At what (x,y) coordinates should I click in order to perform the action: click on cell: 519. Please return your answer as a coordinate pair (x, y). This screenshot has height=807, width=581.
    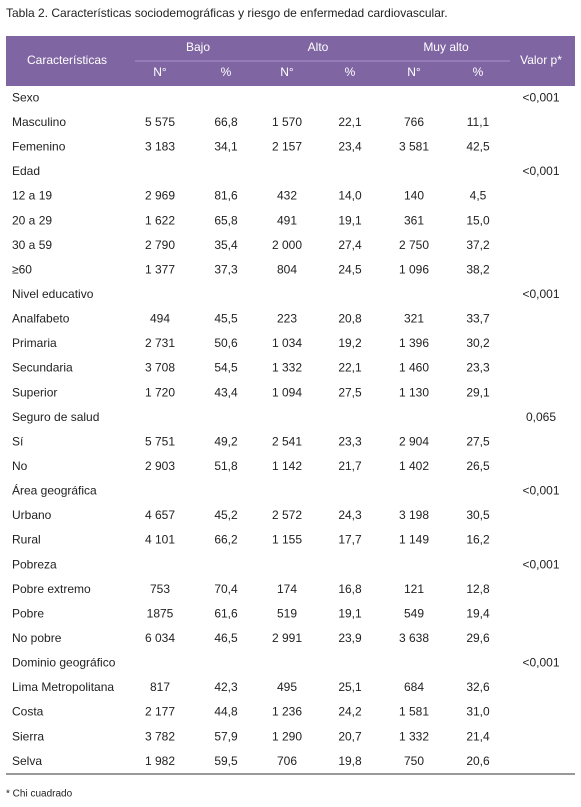
    Looking at the image, I should click on (287, 613).